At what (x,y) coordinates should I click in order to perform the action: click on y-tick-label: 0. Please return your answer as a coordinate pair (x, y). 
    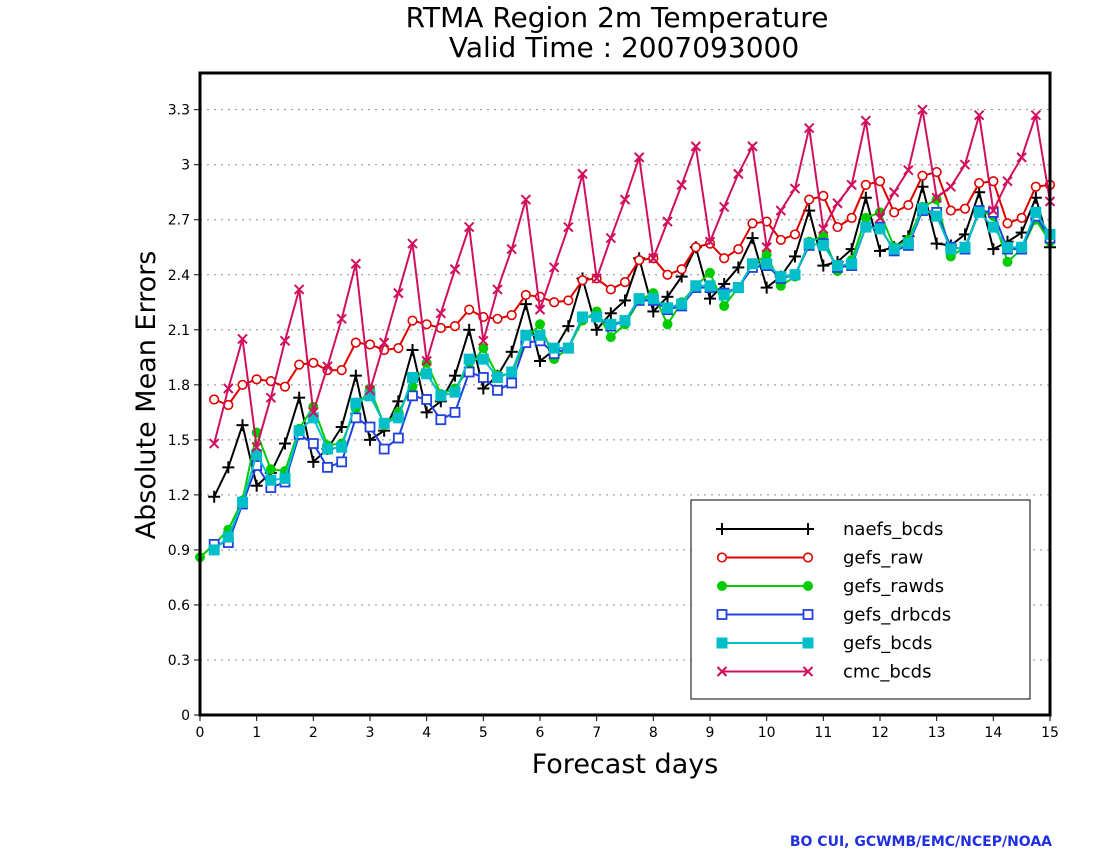
    Looking at the image, I should click on (185, 716).